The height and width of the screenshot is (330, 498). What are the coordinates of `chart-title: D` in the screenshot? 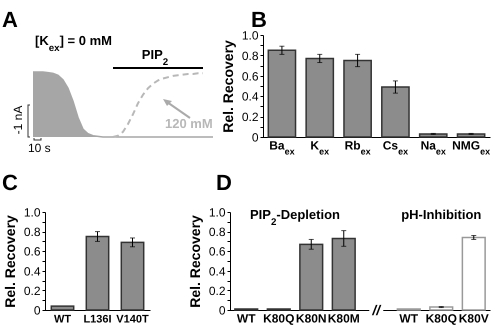 It's located at (224, 182).